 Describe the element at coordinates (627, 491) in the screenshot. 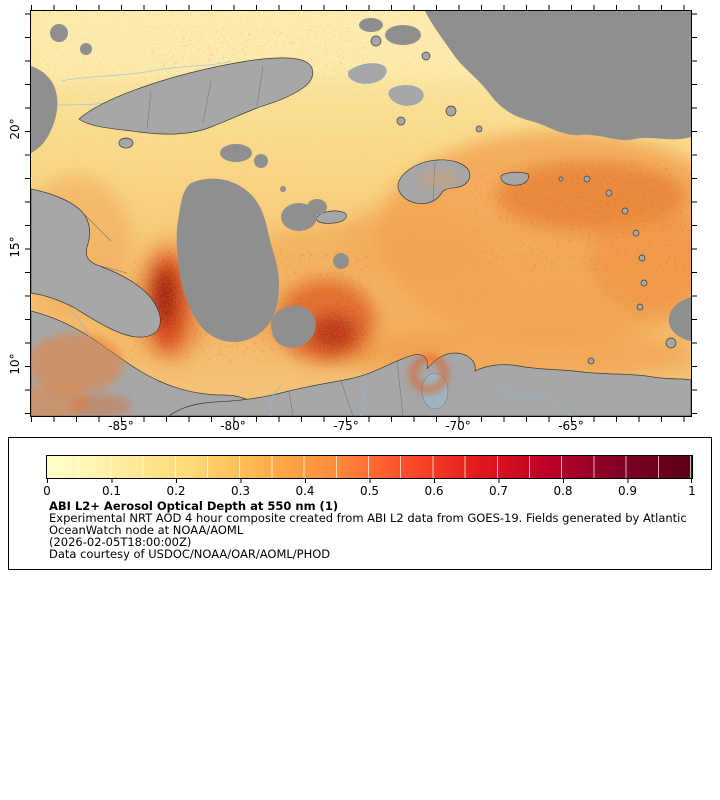

I see `colorbar-tick-label: 0.9` at that location.